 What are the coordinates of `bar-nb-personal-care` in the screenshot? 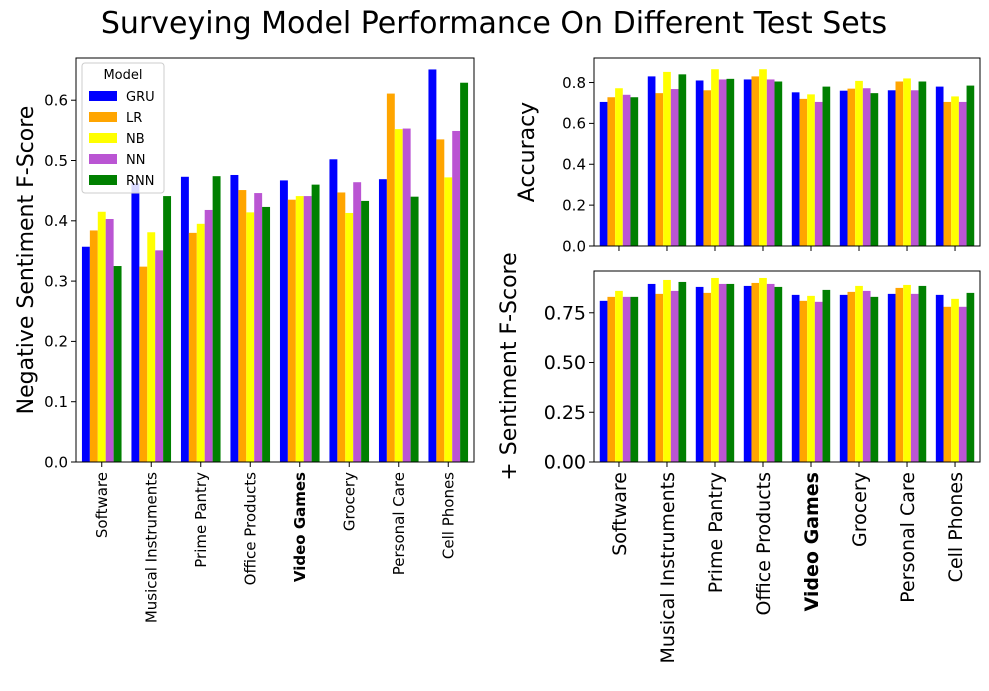 It's located at (907, 373).